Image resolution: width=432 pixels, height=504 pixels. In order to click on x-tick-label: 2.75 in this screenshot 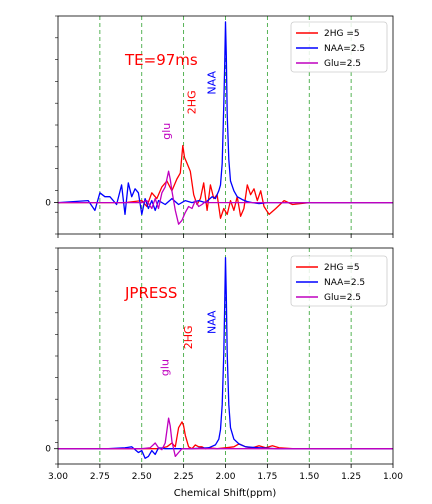, I will do `click(100, 477)`.